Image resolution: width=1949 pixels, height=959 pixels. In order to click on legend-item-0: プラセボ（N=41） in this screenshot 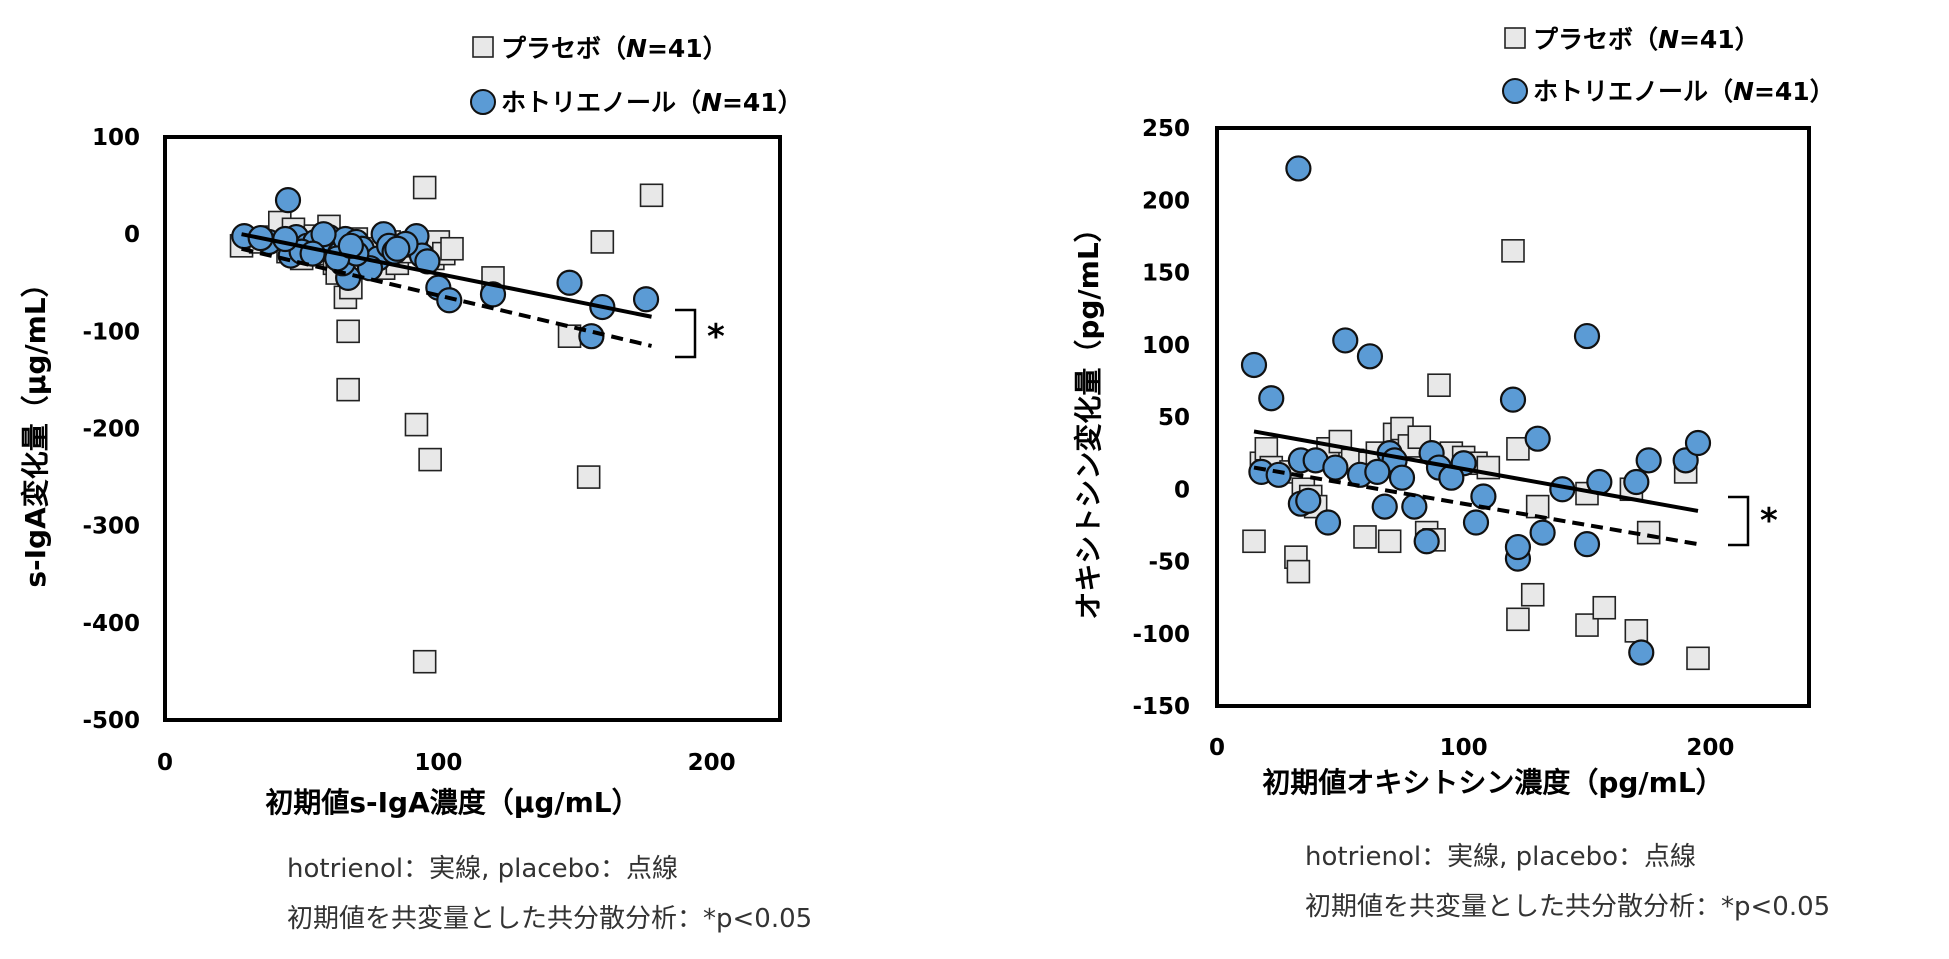, I will do `click(1632, 39)`.